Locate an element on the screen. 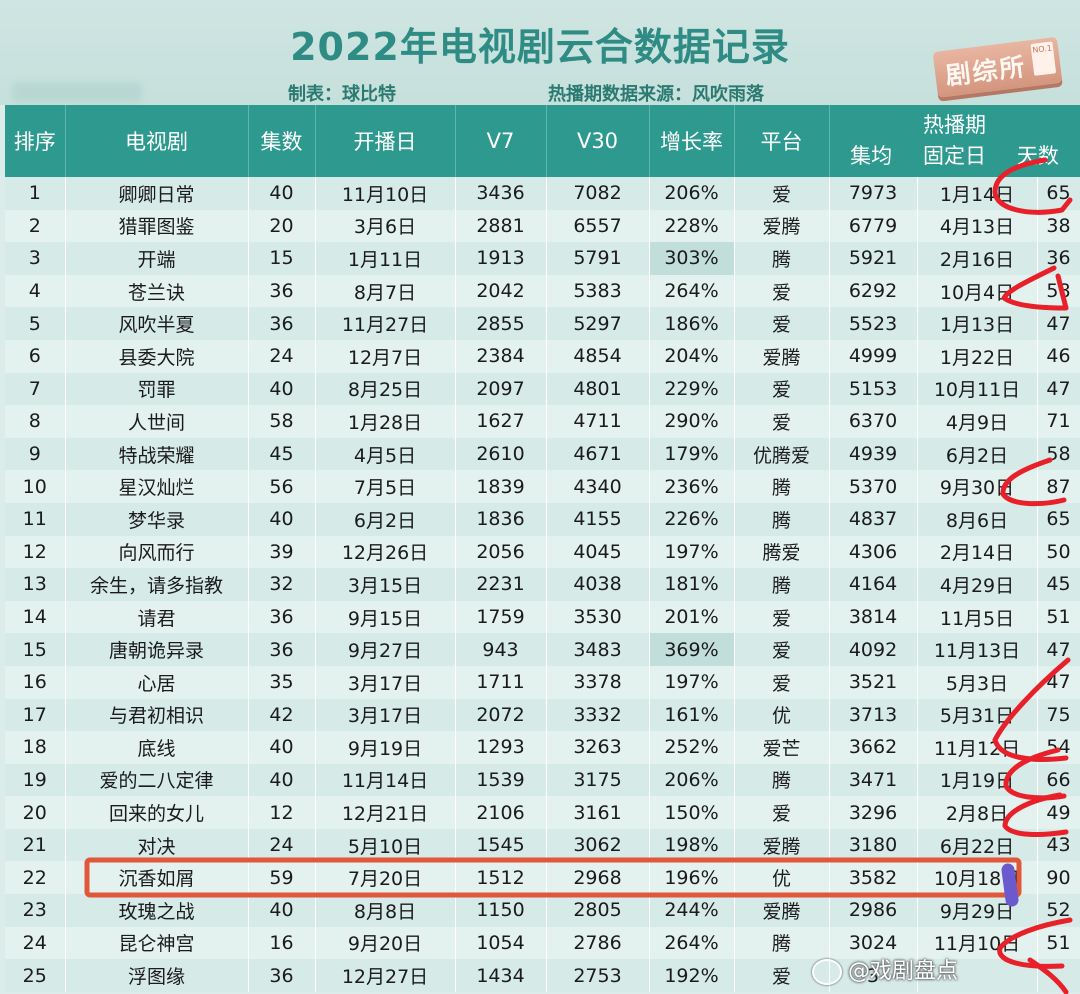 The width and height of the screenshot is (1080, 994). v30-cell: 3378 is located at coordinates (598, 682).